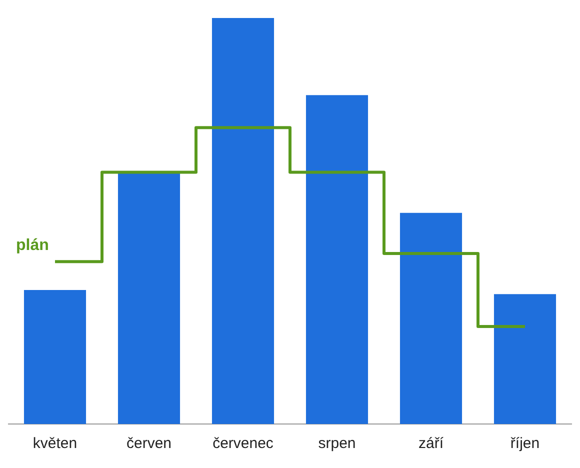  I want to click on x-tick-label: květen, so click(55, 443).